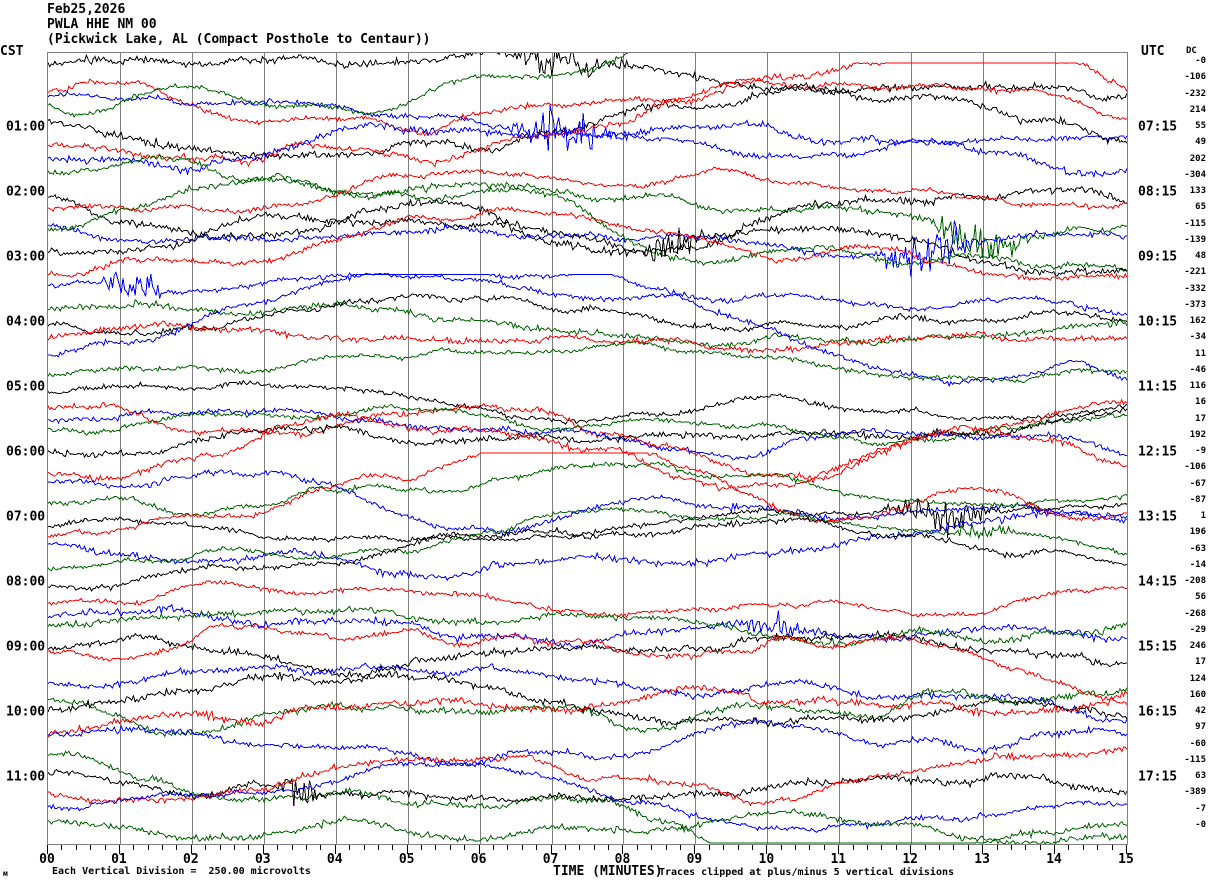 This screenshot has height=886, width=1210. What do you see at coordinates (26, 322) in the screenshot?
I see `cst-hour-label-0400: 04:00` at bounding box center [26, 322].